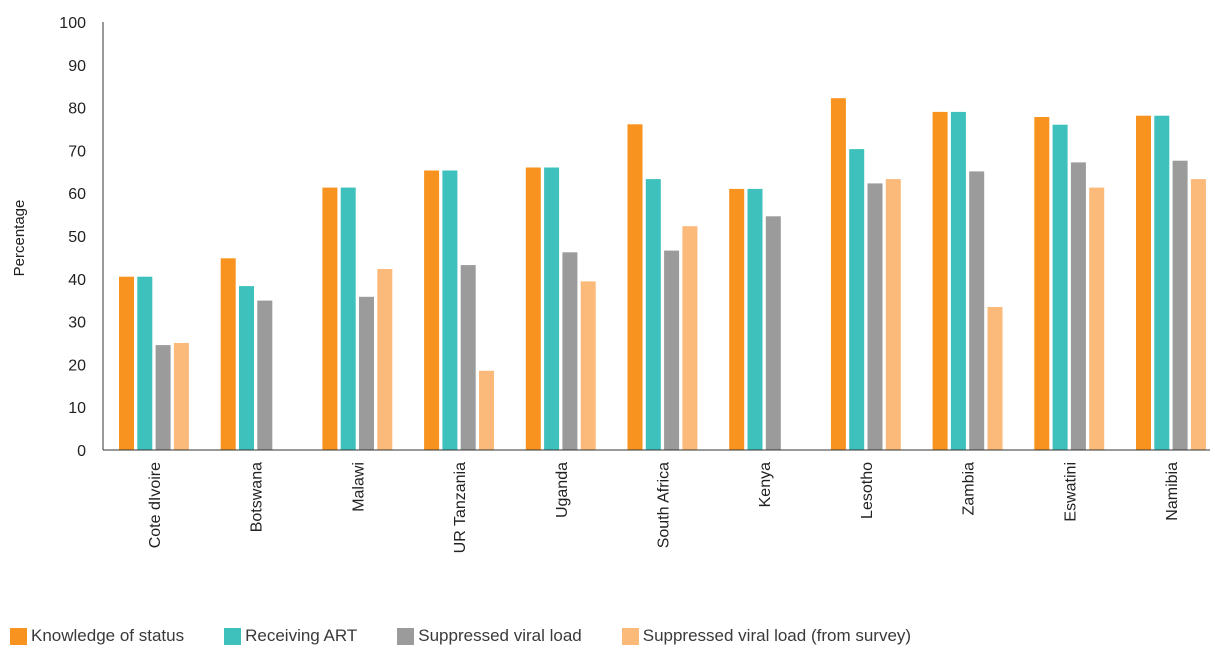 The image size is (1227, 648). I want to click on y-tick-label: 50, so click(77, 237).